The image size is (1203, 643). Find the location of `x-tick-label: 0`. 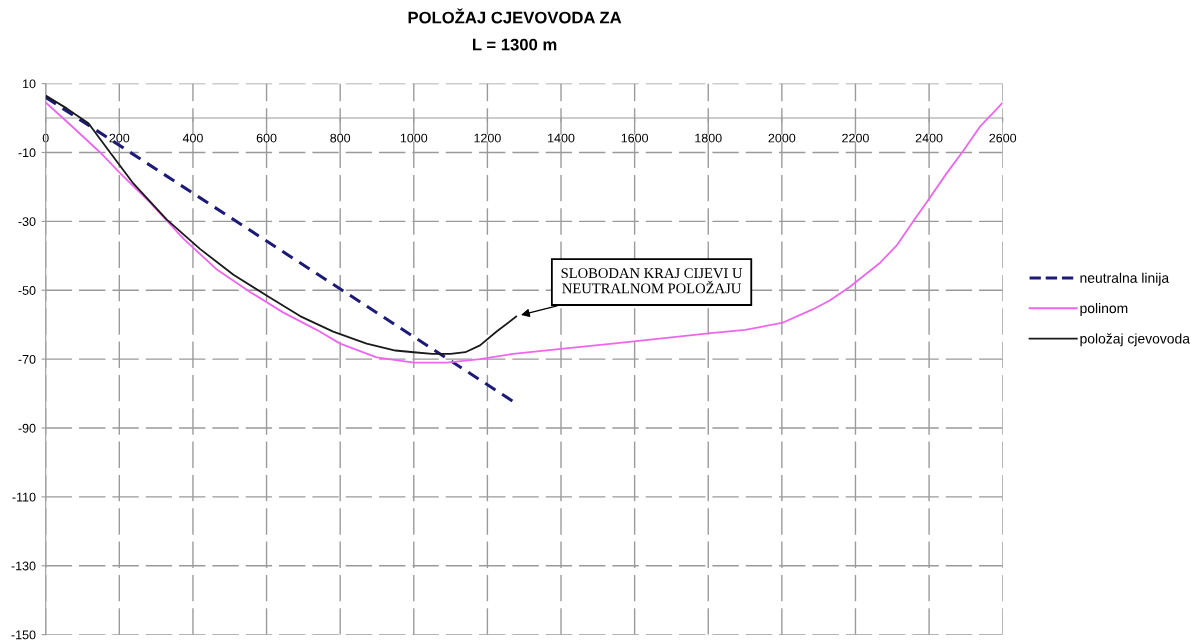

x-tick-label: 0 is located at coordinates (45, 138).